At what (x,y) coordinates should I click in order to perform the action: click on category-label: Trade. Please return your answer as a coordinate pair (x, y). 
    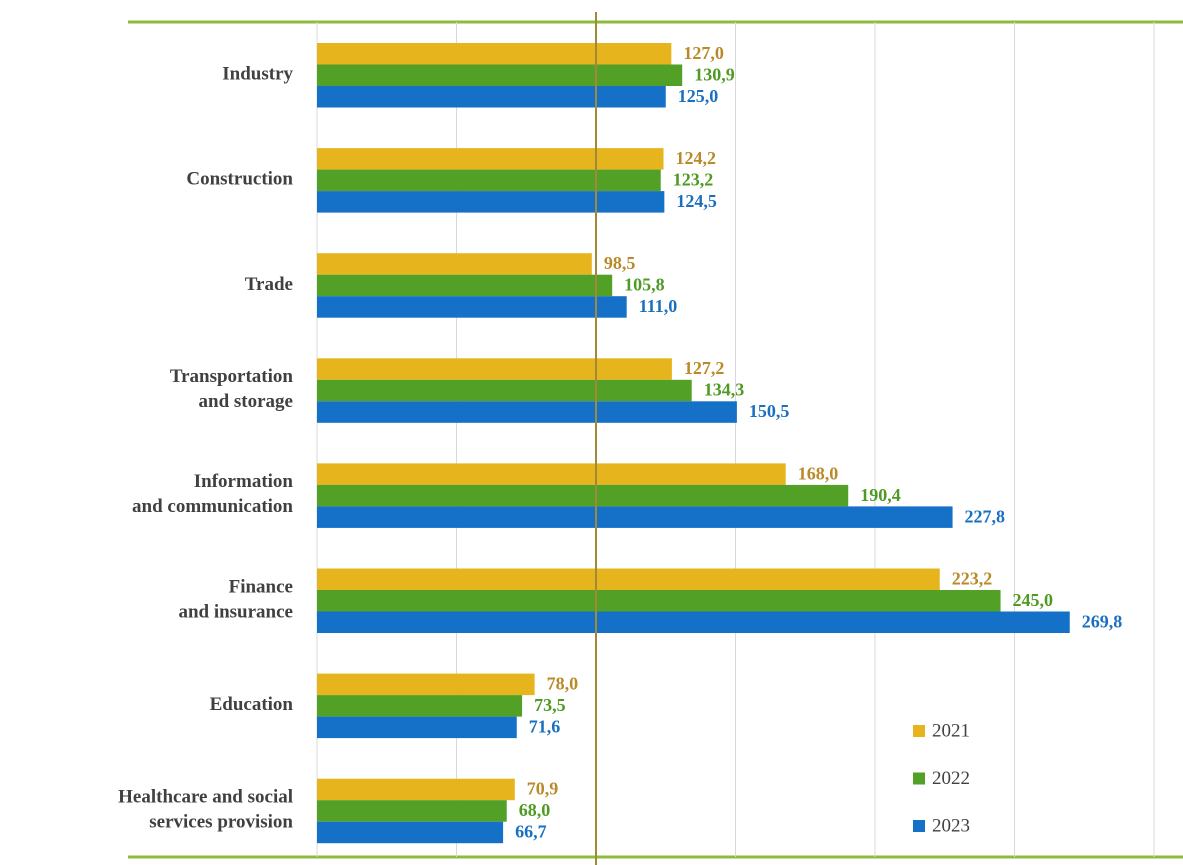
    Looking at the image, I should click on (269, 284).